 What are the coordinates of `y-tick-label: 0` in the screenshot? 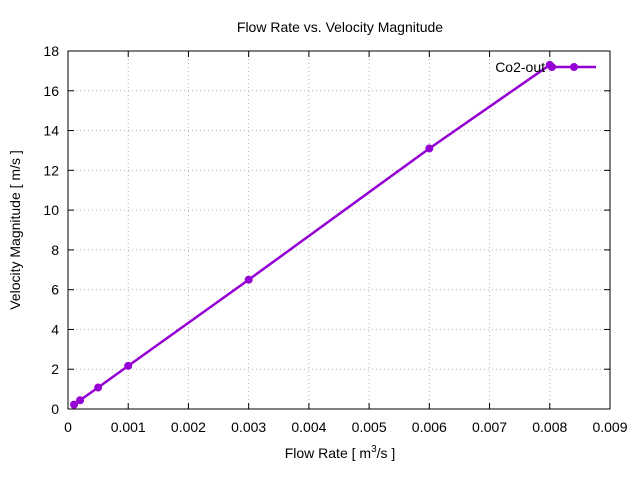 It's located at (55, 409).